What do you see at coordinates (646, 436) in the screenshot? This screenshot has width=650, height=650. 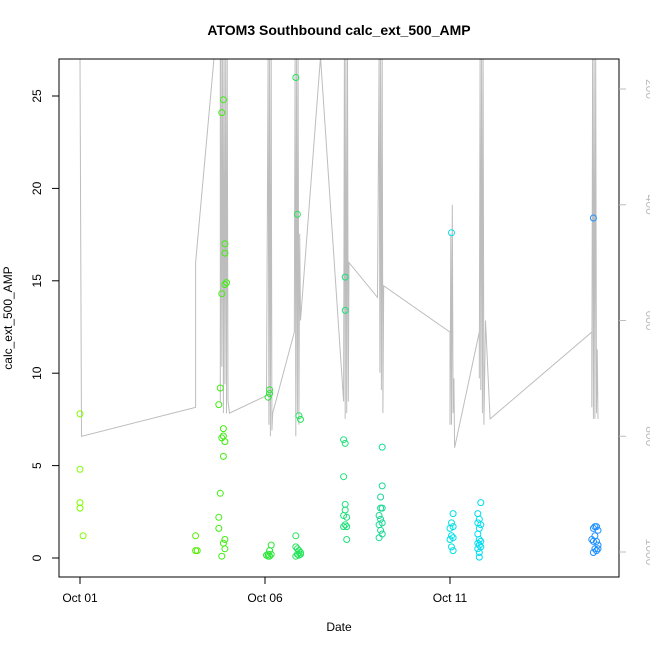 I see `y2-tick-label: 800` at bounding box center [646, 436].